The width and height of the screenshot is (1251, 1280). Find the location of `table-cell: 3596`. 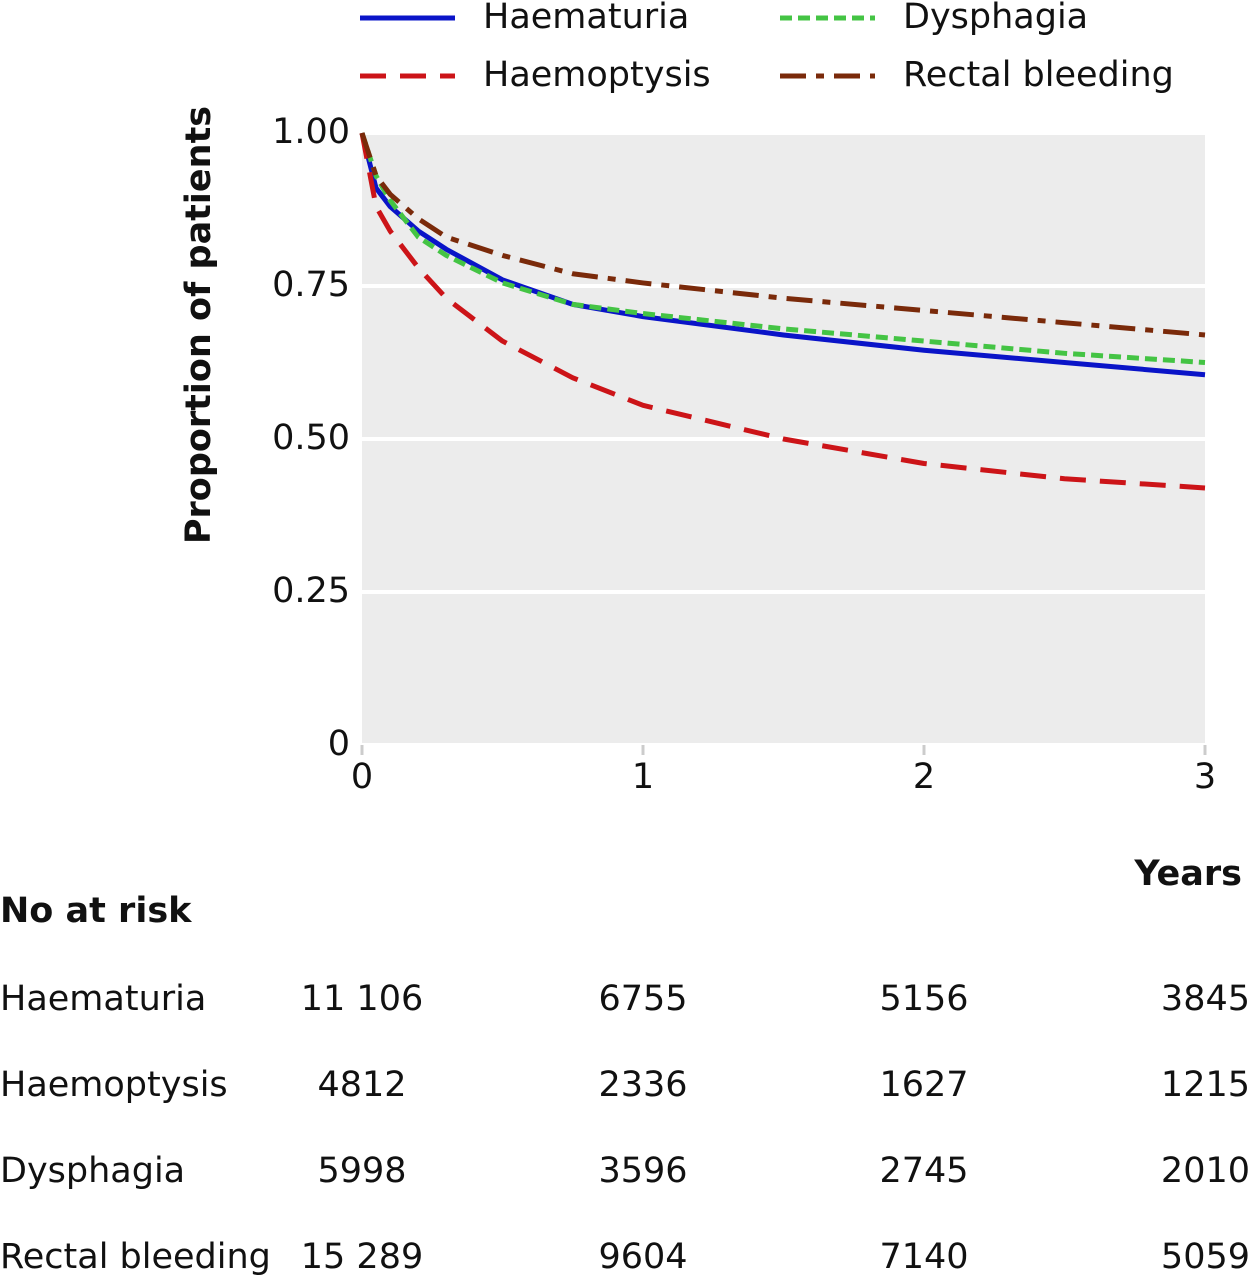

table-cell: 3596 is located at coordinates (642, 1171).